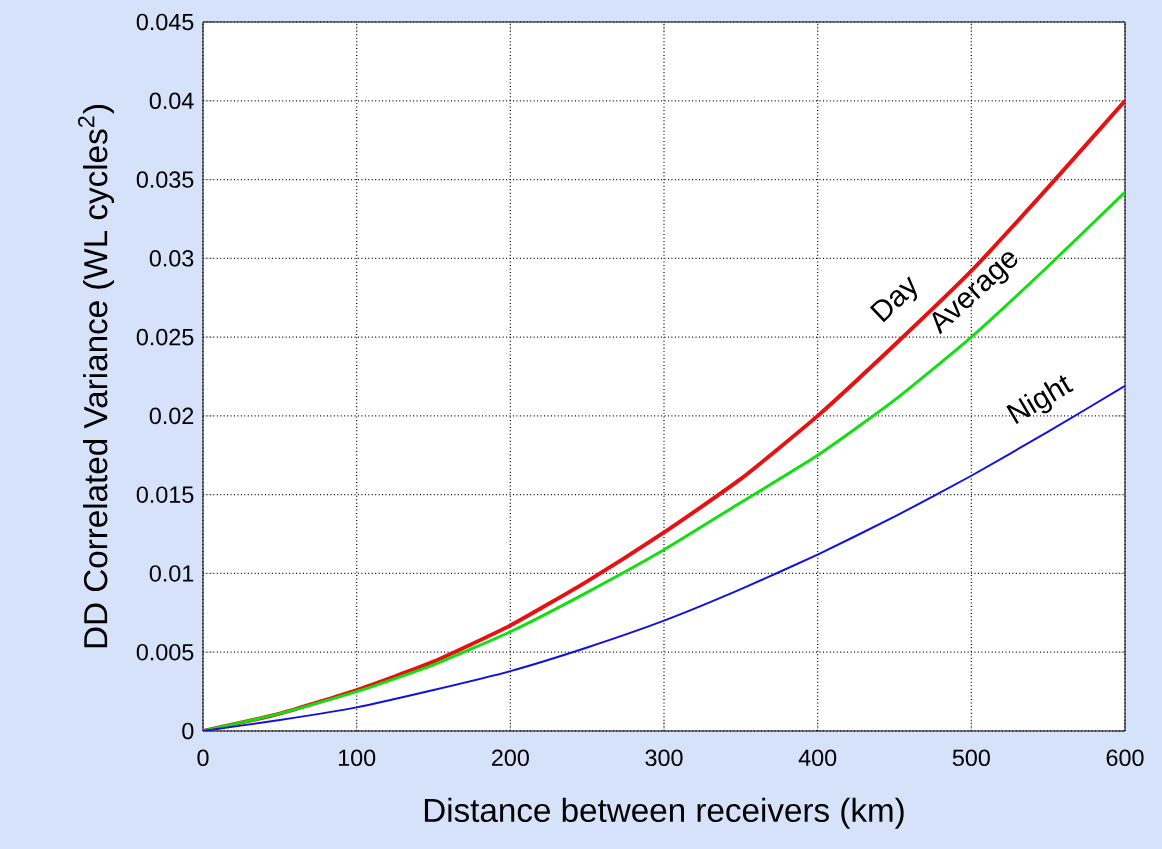 The width and height of the screenshot is (1162, 849). I want to click on x-tick-label: 100, so click(357, 758).